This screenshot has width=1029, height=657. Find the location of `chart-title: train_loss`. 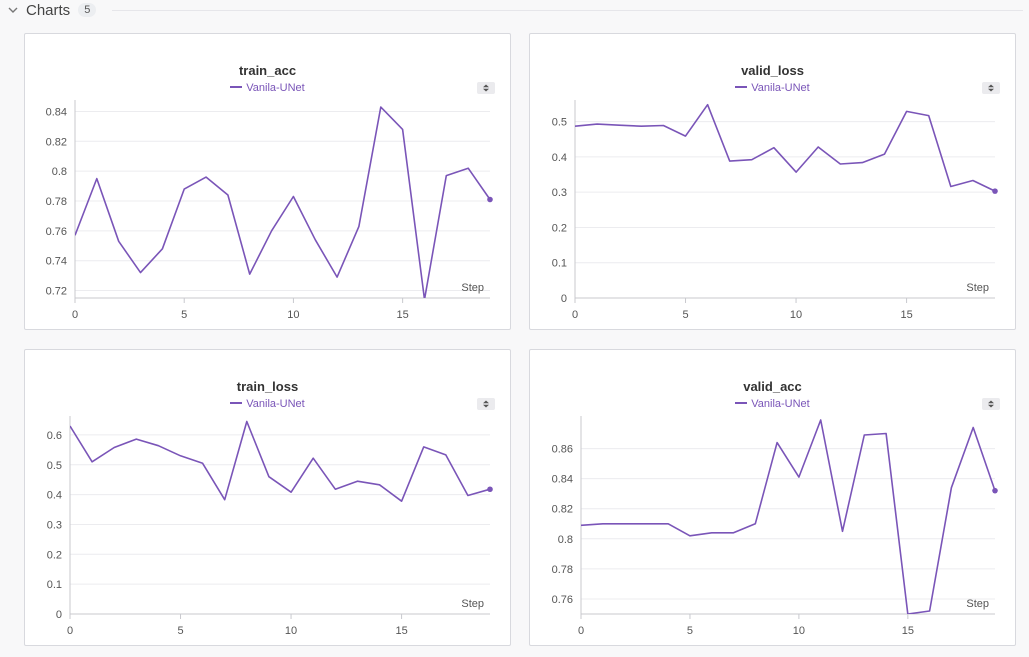

chart-title: train_loss is located at coordinates (267, 386).